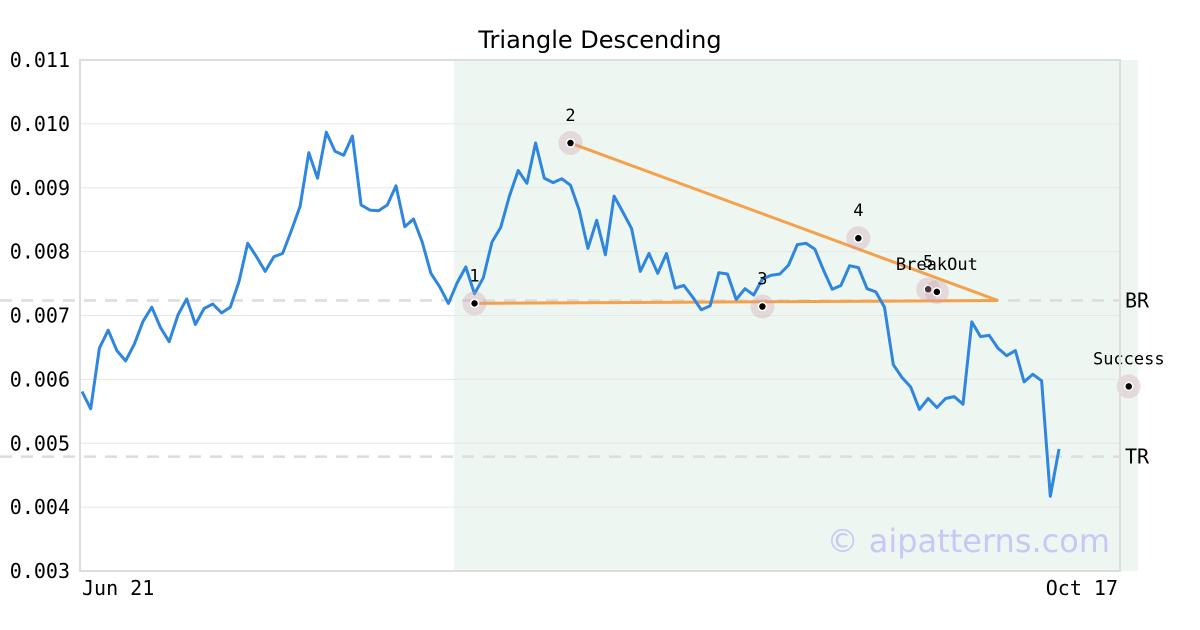 This screenshot has width=1200, height=630. I want to click on pattern-trend-lines, so click(736, 223).